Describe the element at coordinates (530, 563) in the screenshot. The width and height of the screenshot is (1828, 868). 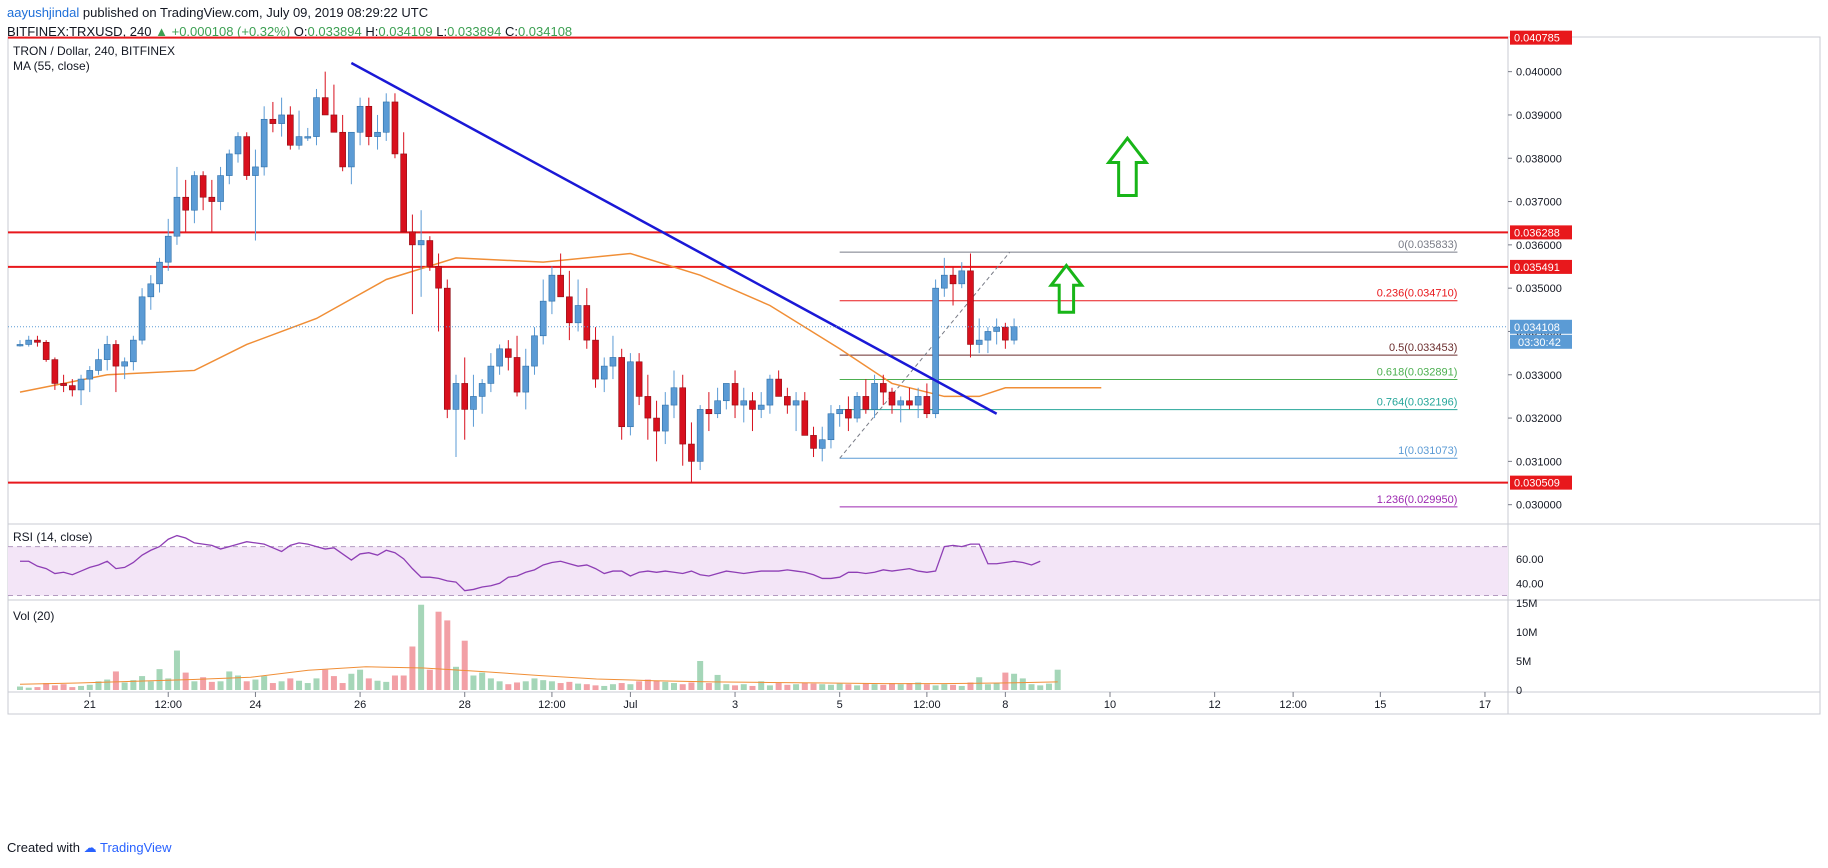
I see `rsi-line` at that location.